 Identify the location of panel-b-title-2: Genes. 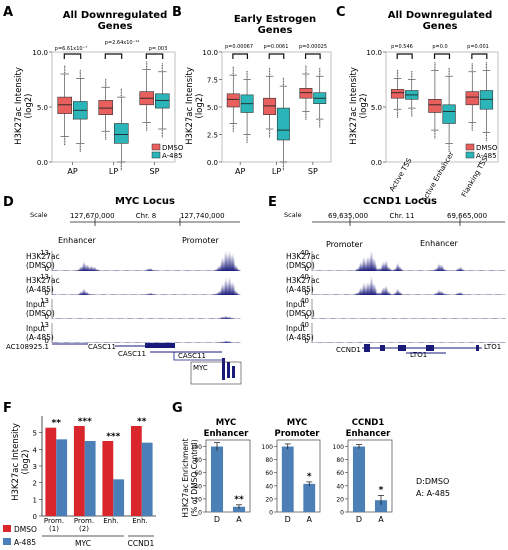
(275, 30).